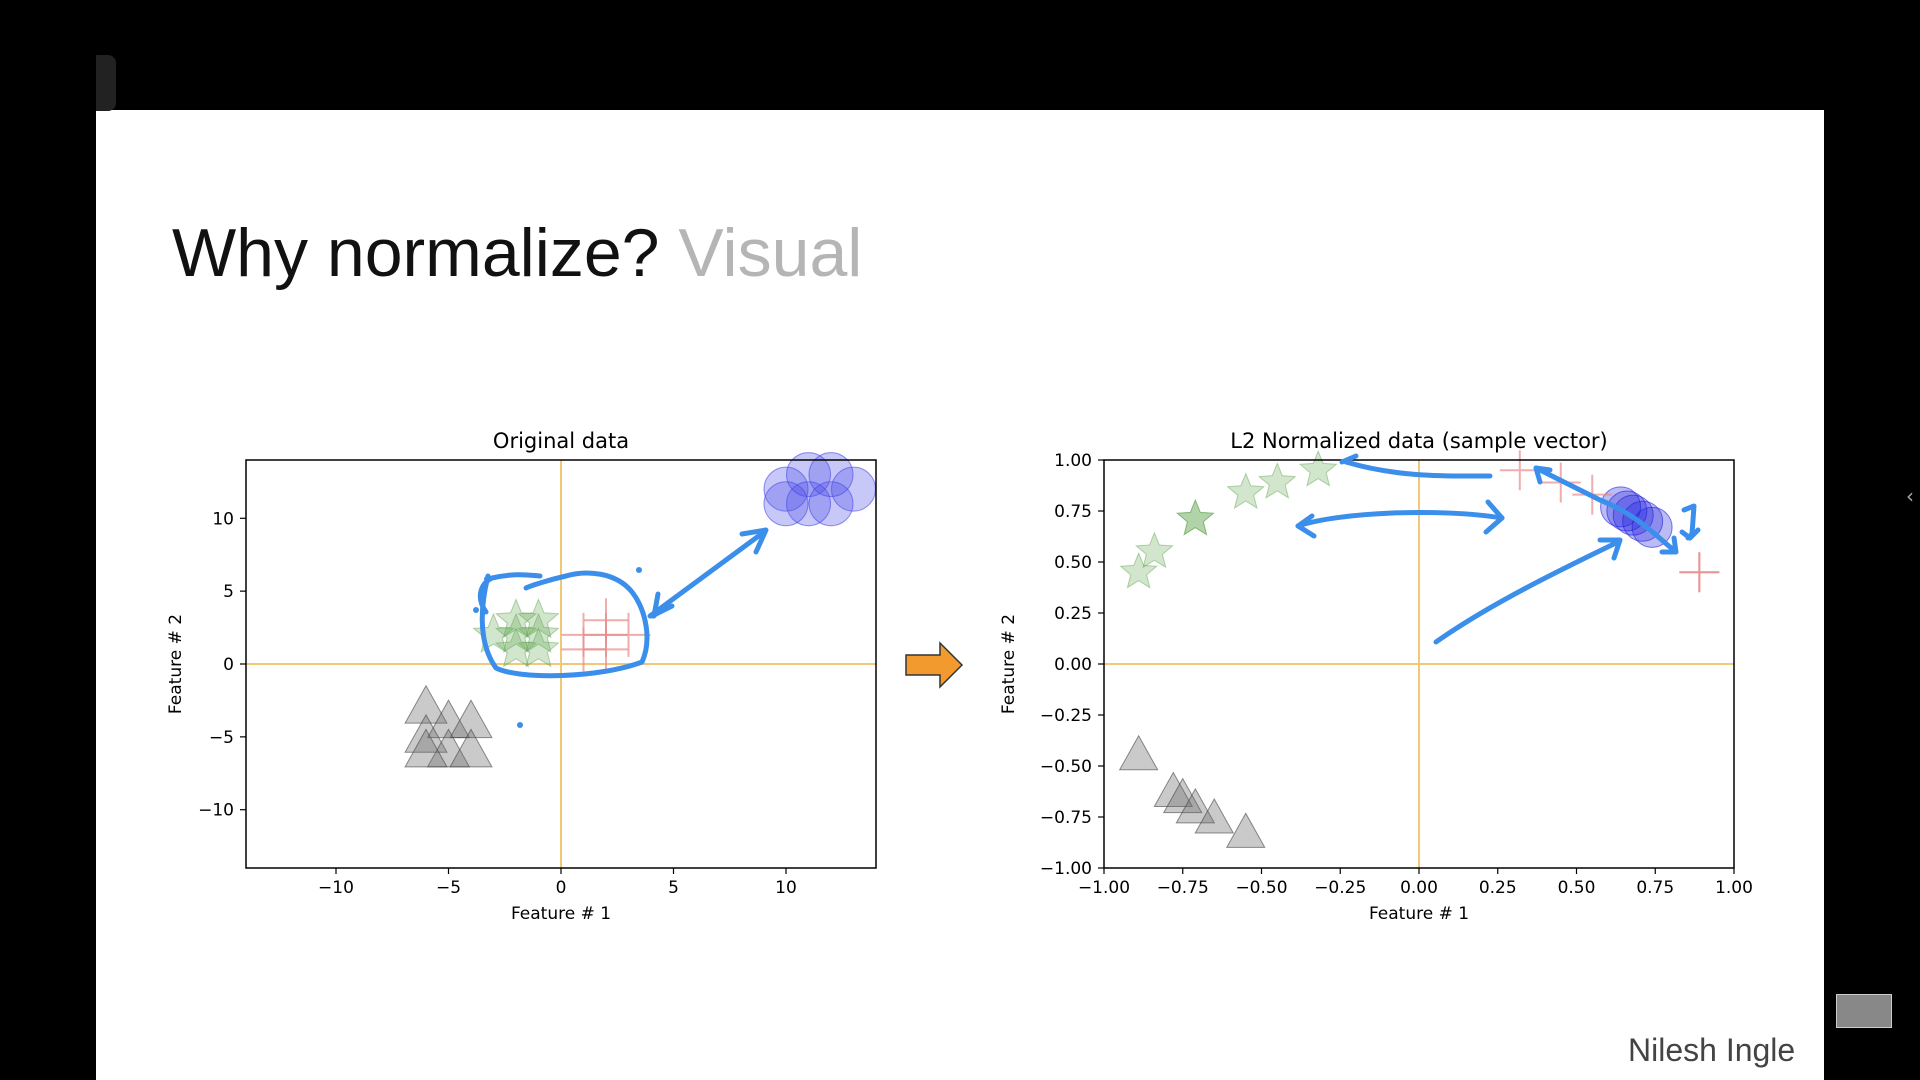 The image size is (1920, 1080). What do you see at coordinates (561, 441) in the screenshot?
I see `chart-title: Original data` at bounding box center [561, 441].